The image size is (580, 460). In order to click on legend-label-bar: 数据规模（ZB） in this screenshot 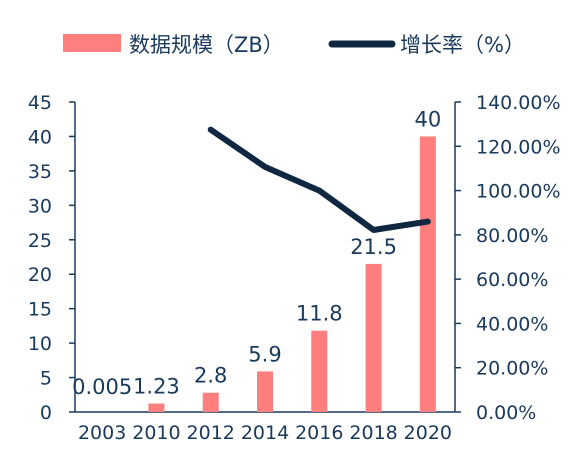, I will do `click(206, 45)`.